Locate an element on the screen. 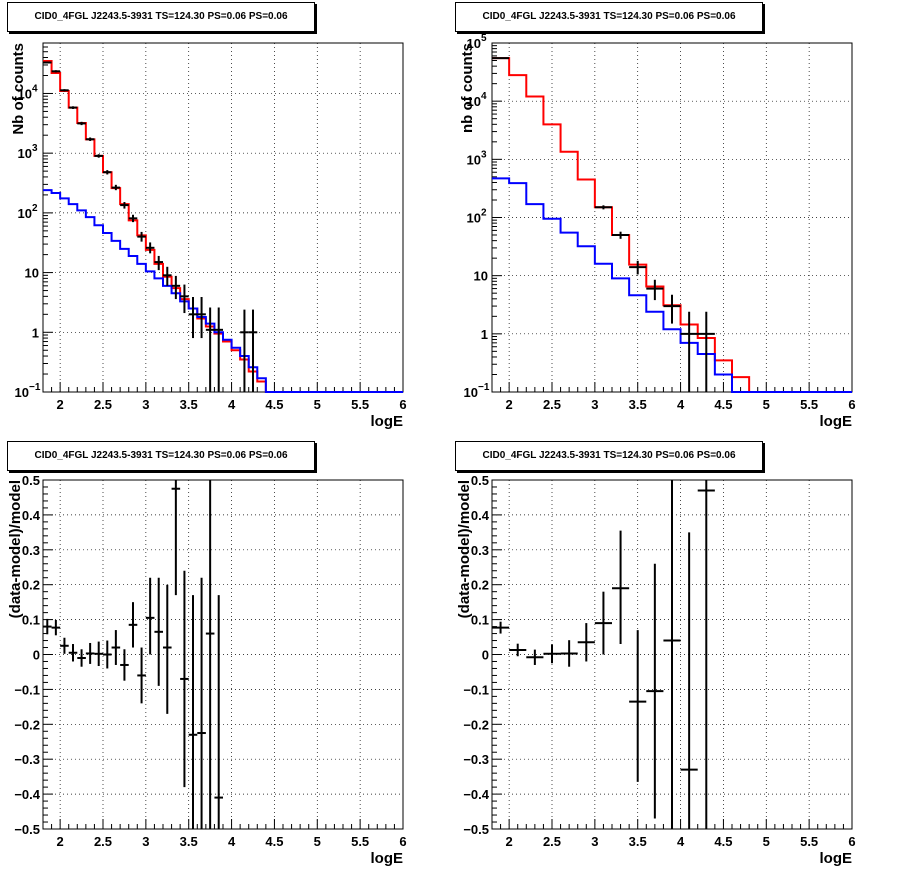 This screenshot has height=875, width=898. y-tick-label: −0.4 is located at coordinates (27, 794).